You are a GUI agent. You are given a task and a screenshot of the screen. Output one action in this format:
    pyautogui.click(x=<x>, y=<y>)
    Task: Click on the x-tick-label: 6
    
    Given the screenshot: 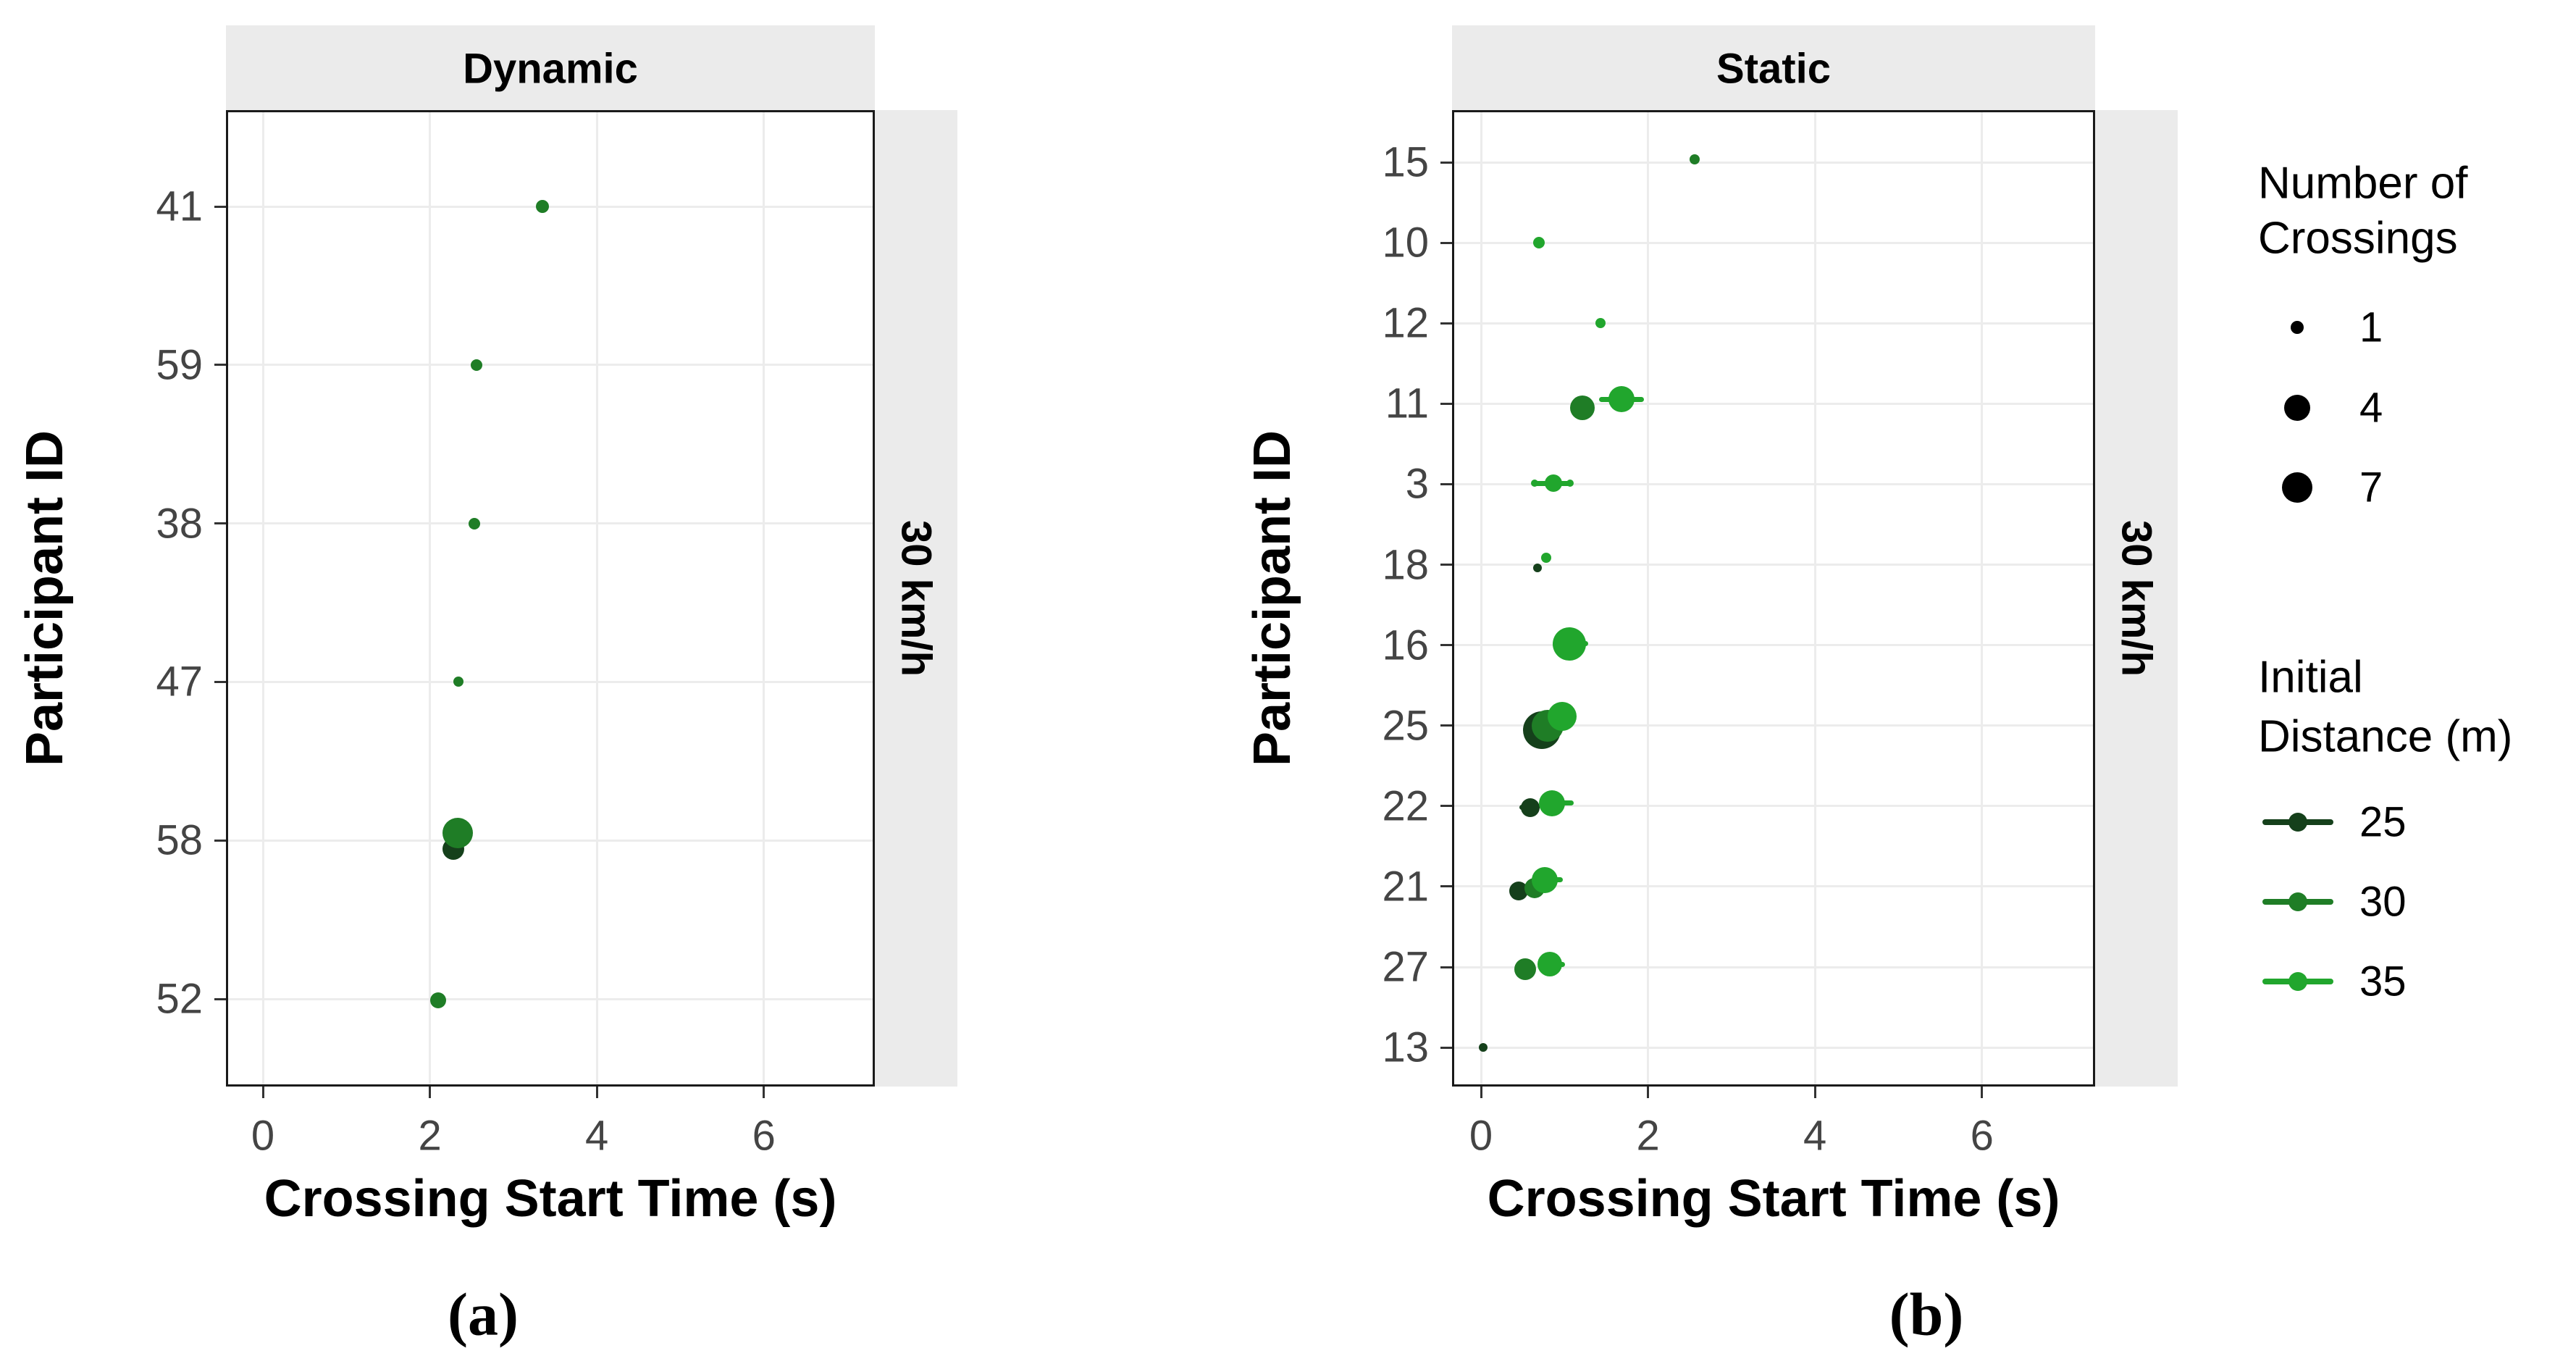 What is the action you would take?
    pyautogui.click(x=764, y=1136)
    